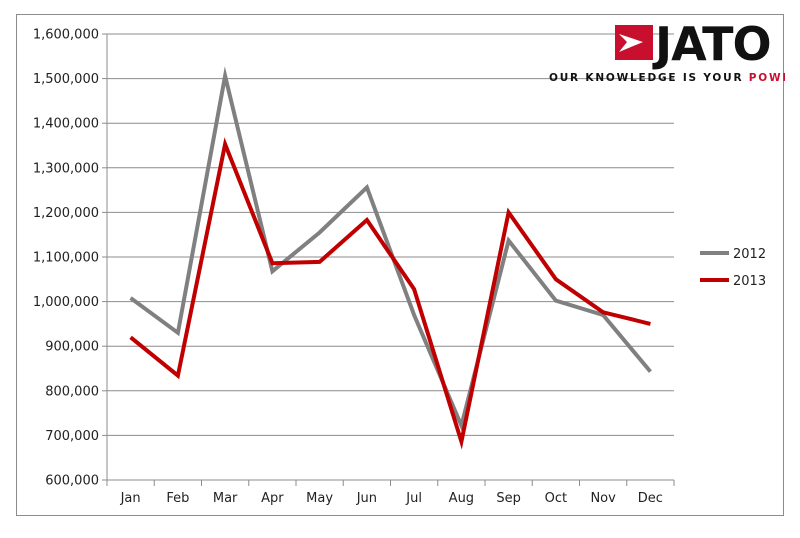 This screenshot has height=538, width=800. I want to click on y-tick-label: 1,600,000, so click(66, 35).